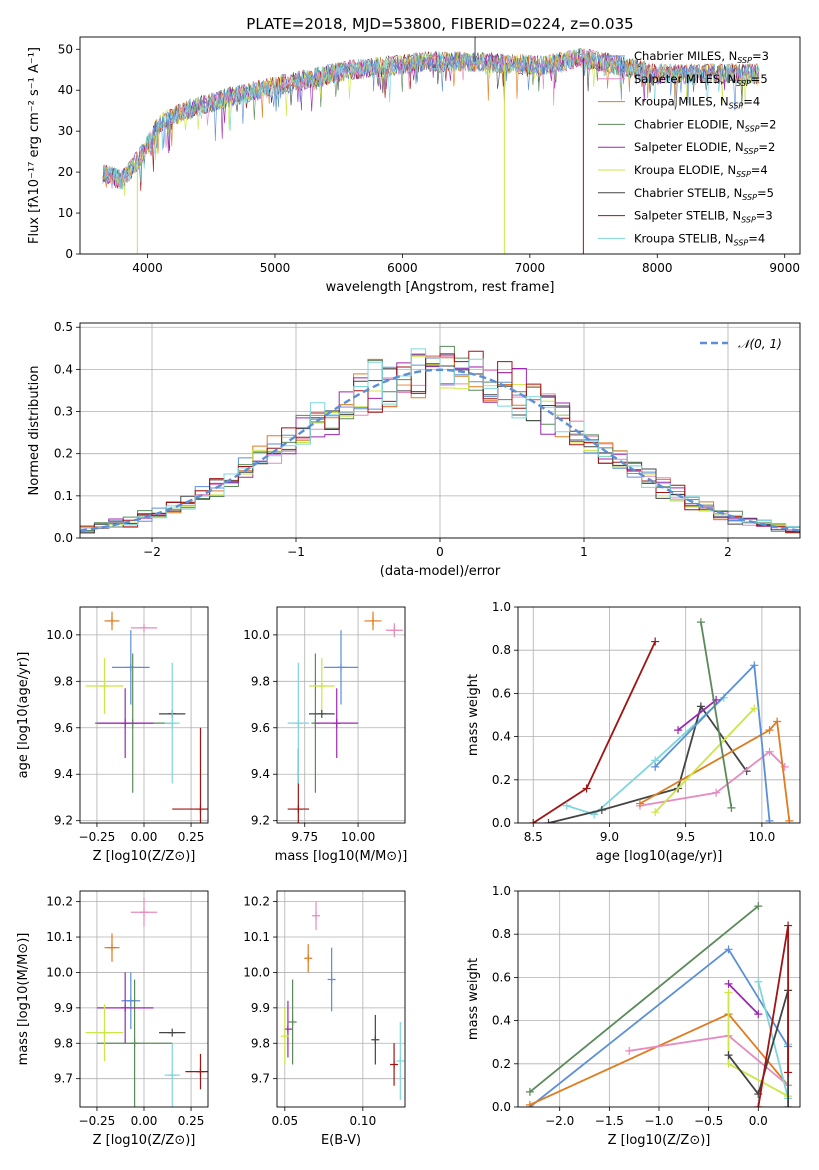 This screenshot has width=819, height=1170. I want to click on x-tick-label: 9000, so click(784, 268).